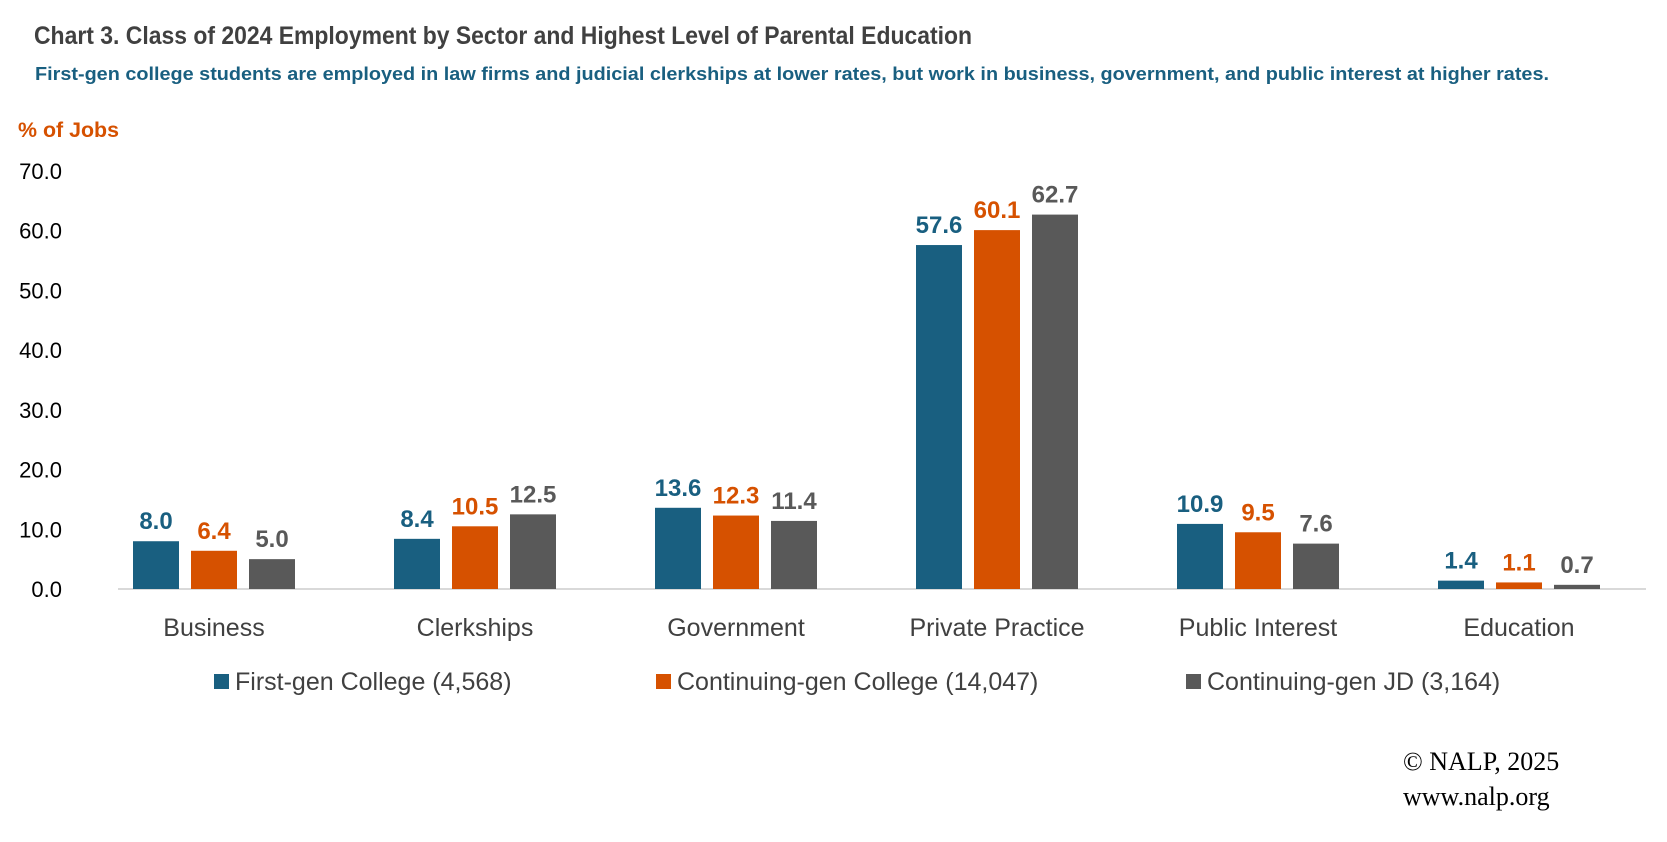 The width and height of the screenshot is (1667, 842). I want to click on category-label: Clerkships, so click(475, 628).